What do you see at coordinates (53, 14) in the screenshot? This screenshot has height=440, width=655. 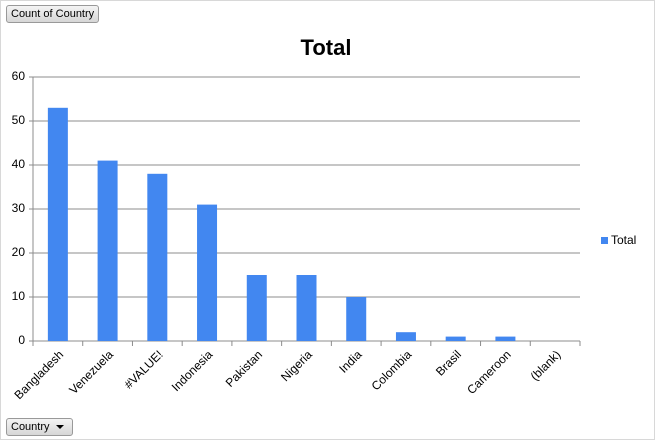 I see `value-field-button: Count of Country` at bounding box center [53, 14].